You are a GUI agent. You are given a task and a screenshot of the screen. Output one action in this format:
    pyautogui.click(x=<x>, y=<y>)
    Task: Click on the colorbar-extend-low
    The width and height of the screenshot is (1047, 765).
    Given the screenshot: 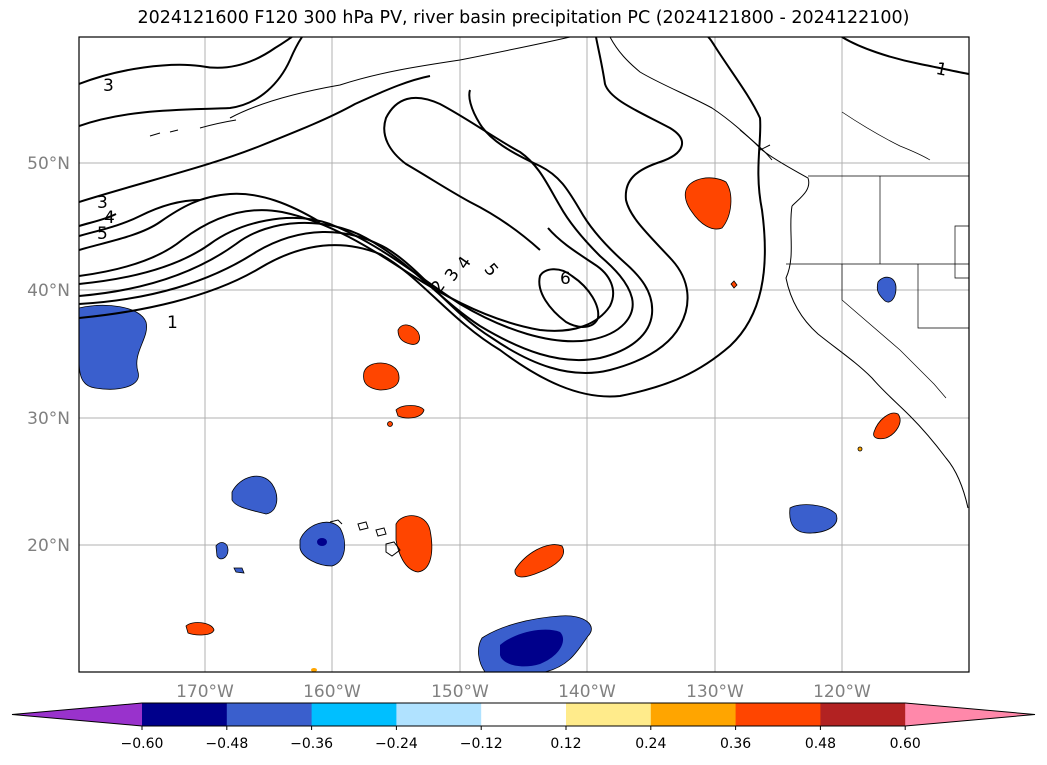 What is the action you would take?
    pyautogui.click(x=77, y=714)
    